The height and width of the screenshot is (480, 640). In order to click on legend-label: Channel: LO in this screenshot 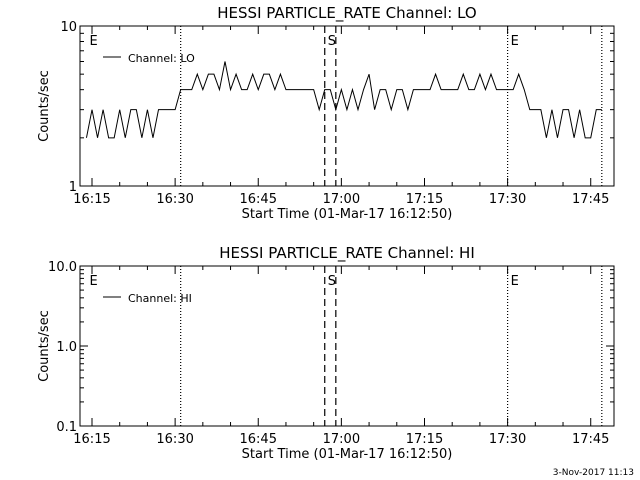, I will do `click(161, 58)`.